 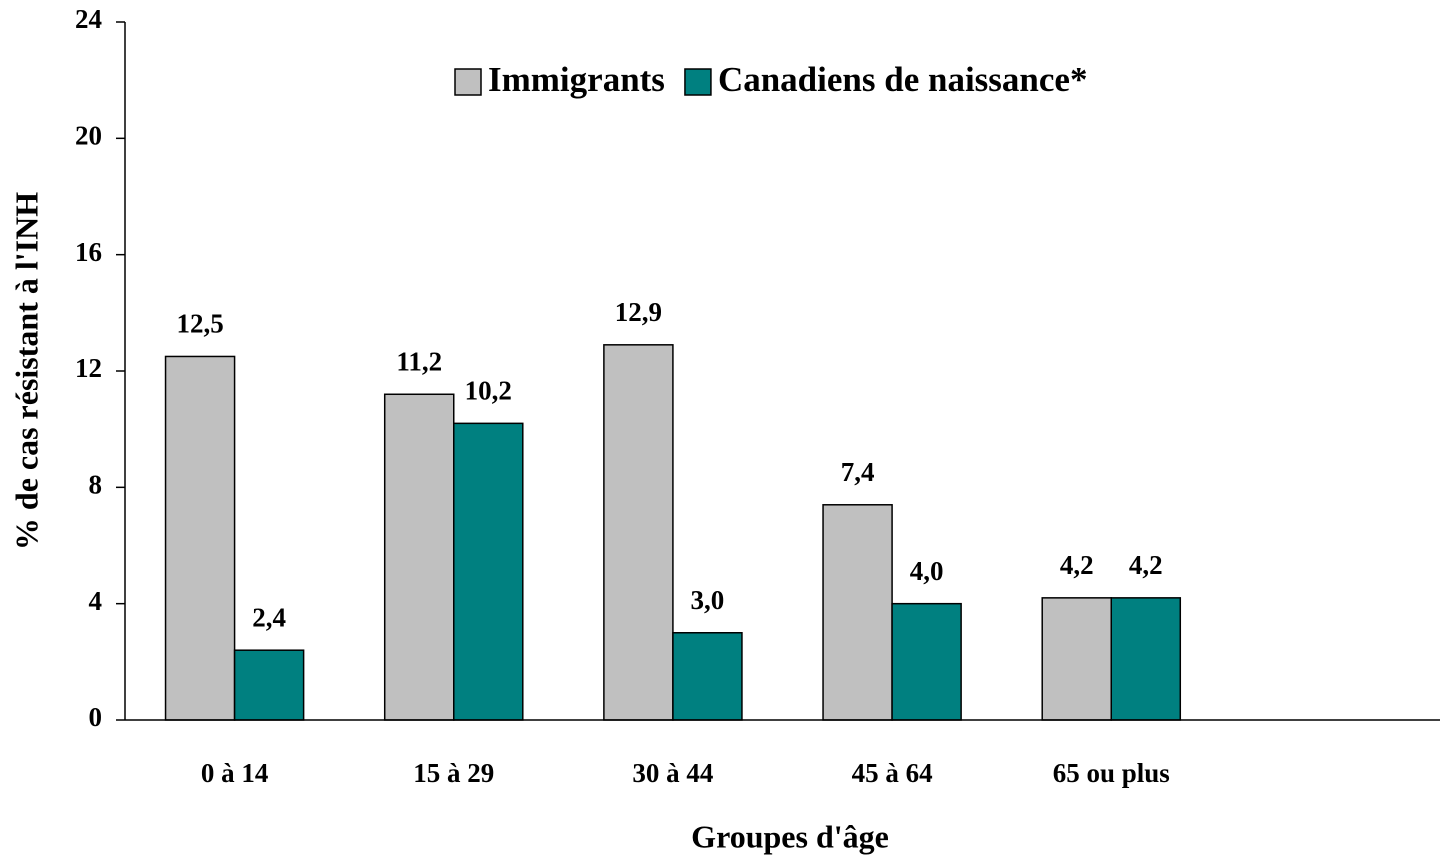 What do you see at coordinates (453, 773) in the screenshot?
I see `x-tick-label: 15 à 29` at bounding box center [453, 773].